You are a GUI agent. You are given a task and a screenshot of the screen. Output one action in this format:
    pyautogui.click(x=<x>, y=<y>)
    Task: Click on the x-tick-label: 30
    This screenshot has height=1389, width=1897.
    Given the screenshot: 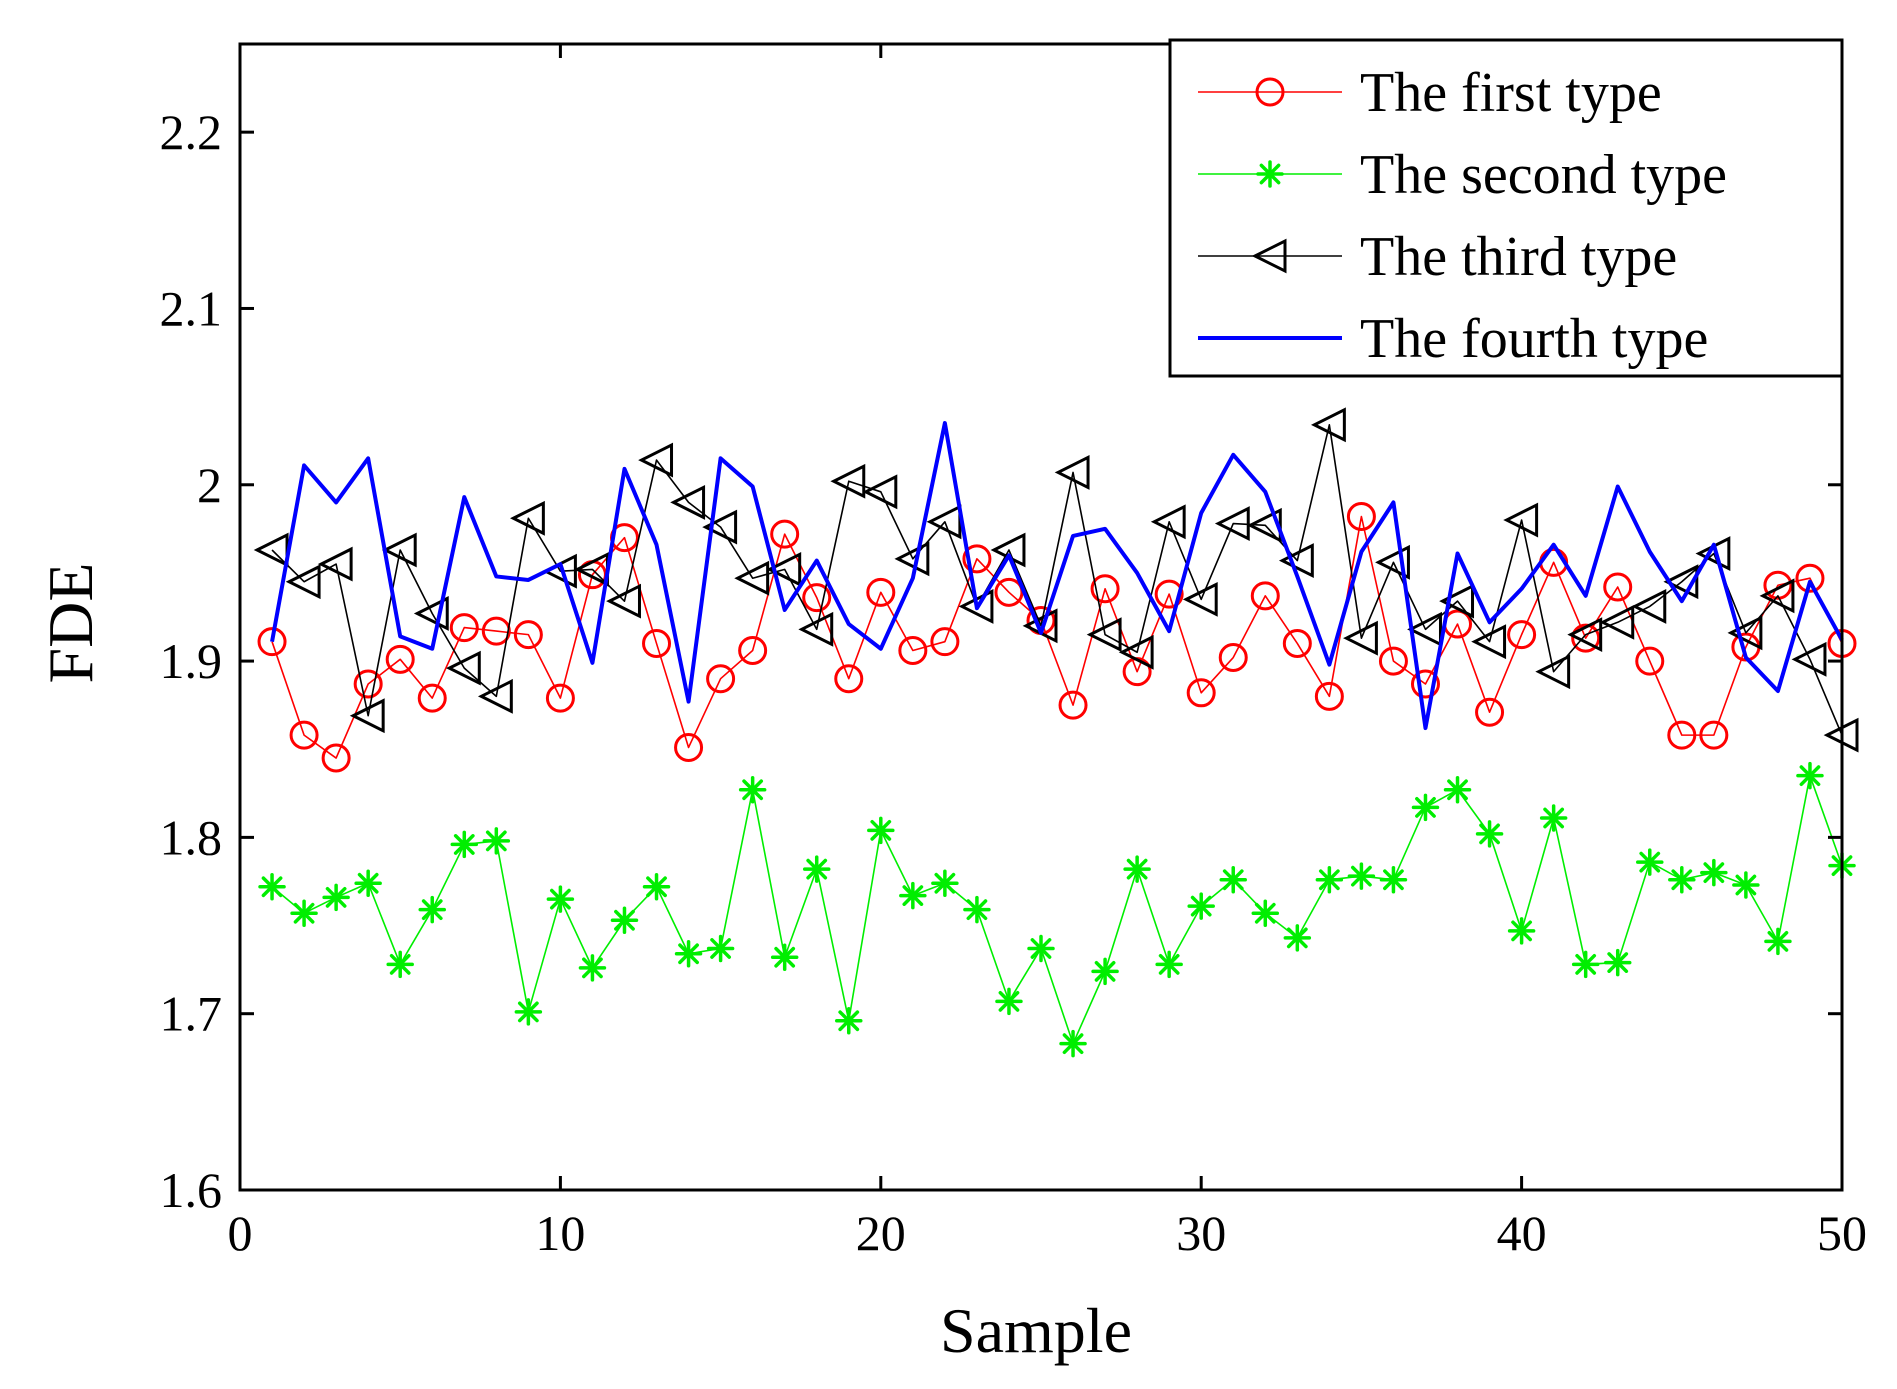 What is the action you would take?
    pyautogui.click(x=1201, y=1233)
    